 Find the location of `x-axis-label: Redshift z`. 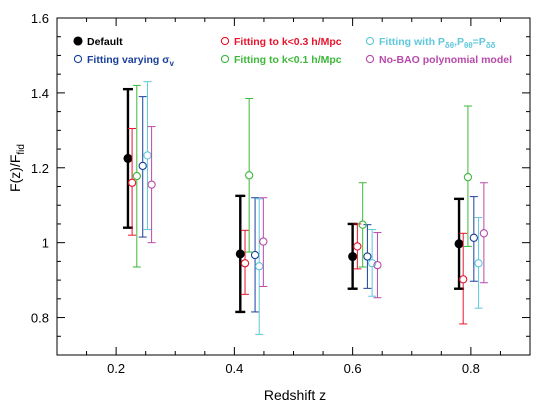

x-axis-label: Redshift z is located at coordinates (295, 395).